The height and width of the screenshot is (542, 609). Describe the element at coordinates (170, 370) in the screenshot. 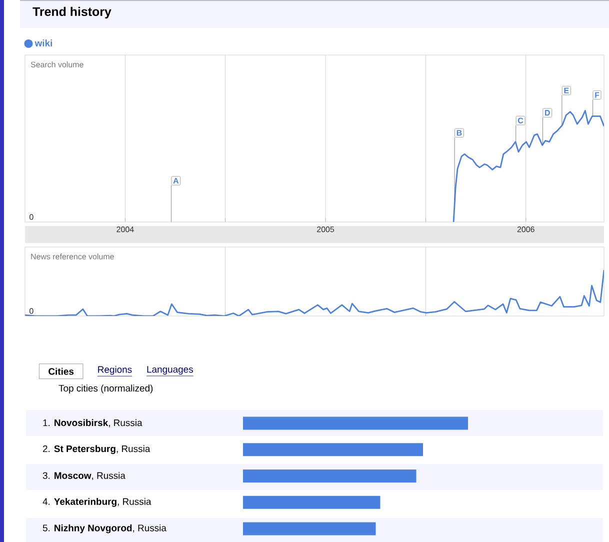

I see `text: Languages` at that location.